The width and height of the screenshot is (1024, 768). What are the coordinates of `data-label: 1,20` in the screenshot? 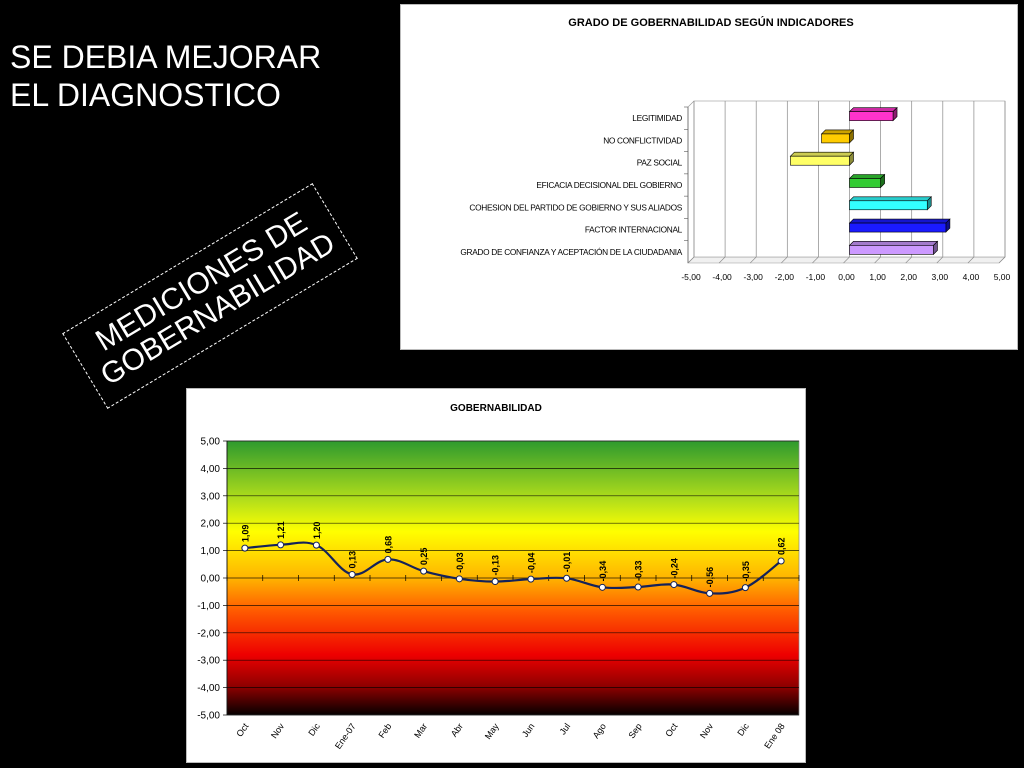 It's located at (317, 531).